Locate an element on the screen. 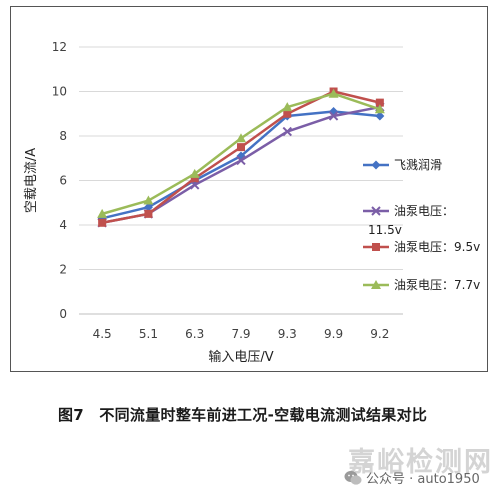 The width and height of the screenshot is (500, 498). y-axis-title: 空载电流/A is located at coordinates (31, 180).